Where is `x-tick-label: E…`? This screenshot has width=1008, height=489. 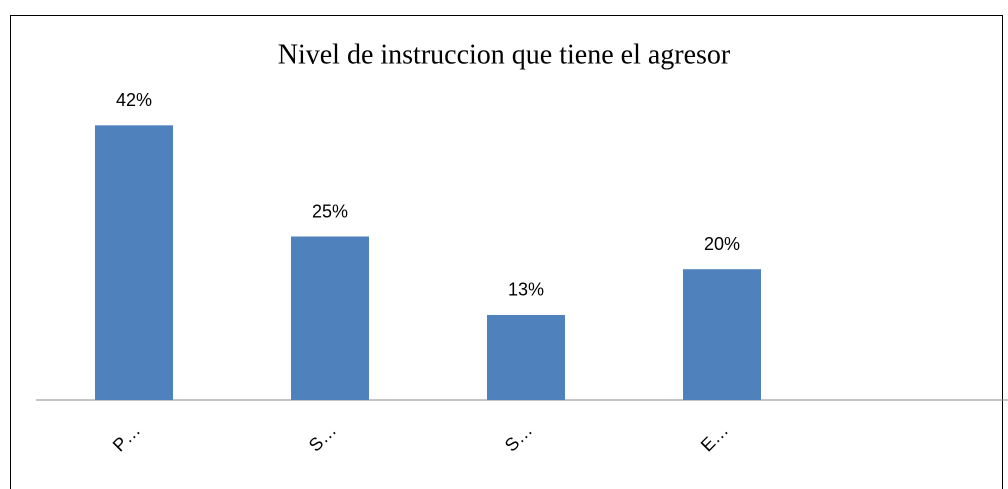
x-tick-label: E… is located at coordinates (714, 437).